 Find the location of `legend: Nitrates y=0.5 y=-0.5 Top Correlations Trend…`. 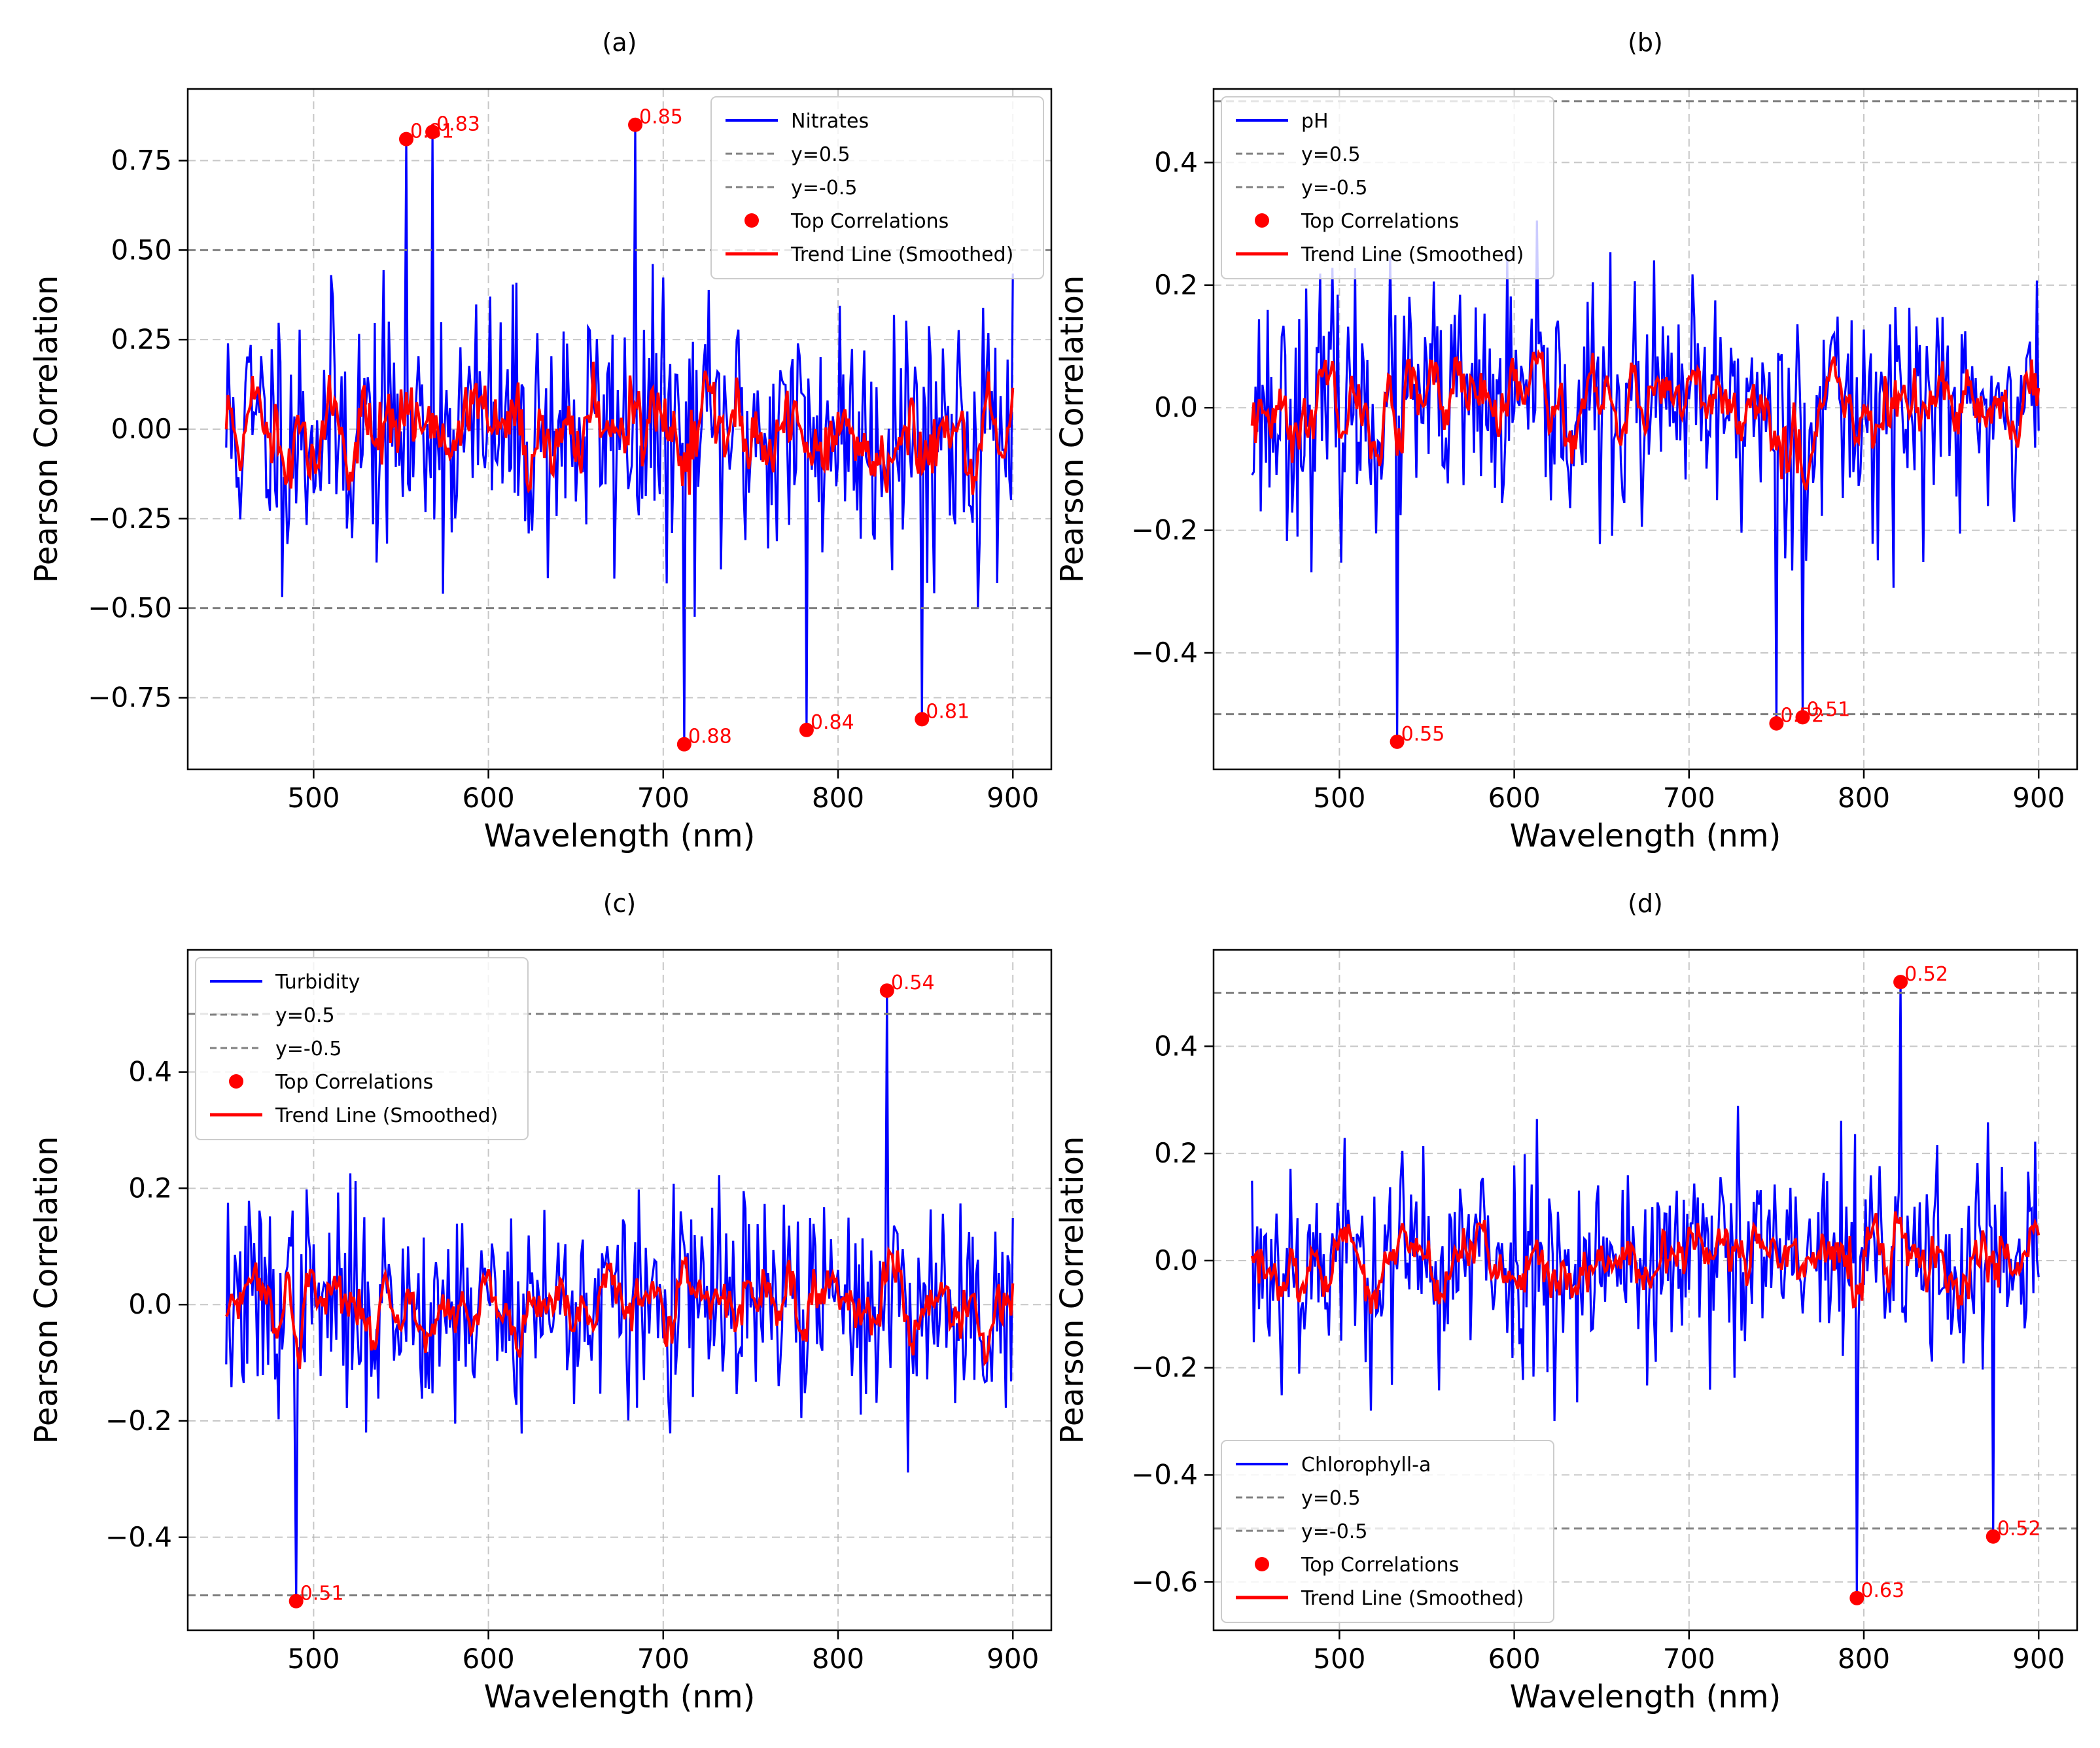

legend: Nitrates y=0.5 y=-0.5 Top Correlations Trend… is located at coordinates (877, 187).